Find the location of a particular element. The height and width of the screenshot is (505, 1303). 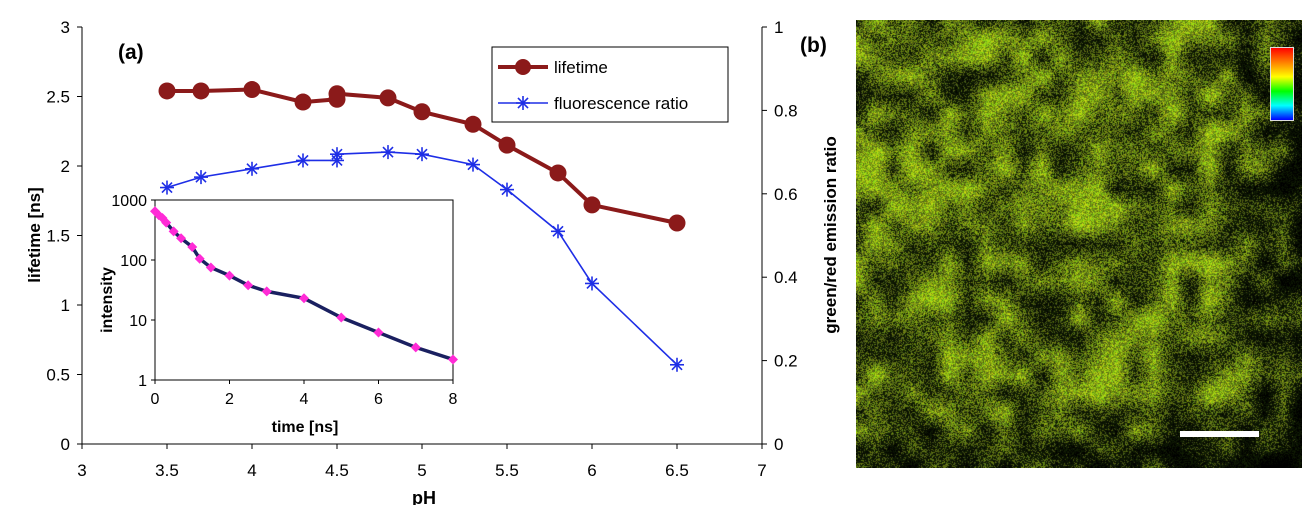

inset-y-tick-label: 1 is located at coordinates (142, 381).